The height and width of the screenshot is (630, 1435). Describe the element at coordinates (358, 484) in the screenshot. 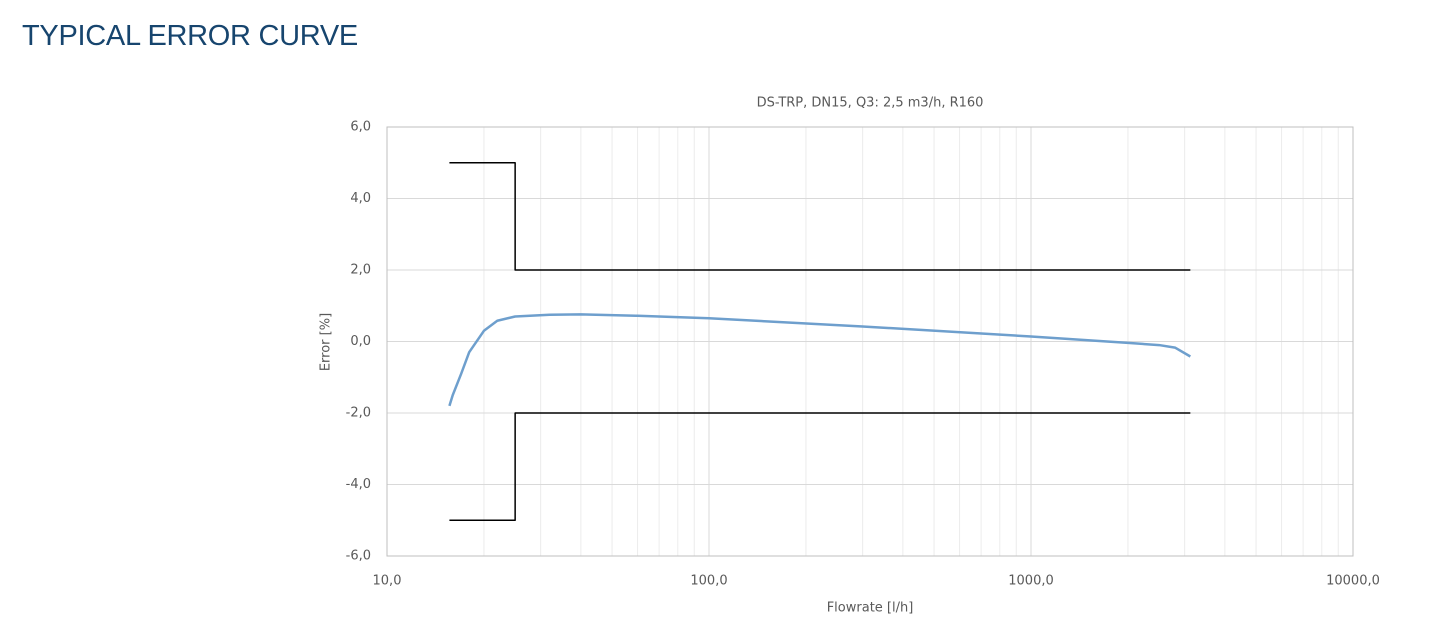

I see `y-tick-label: -4,0` at that location.